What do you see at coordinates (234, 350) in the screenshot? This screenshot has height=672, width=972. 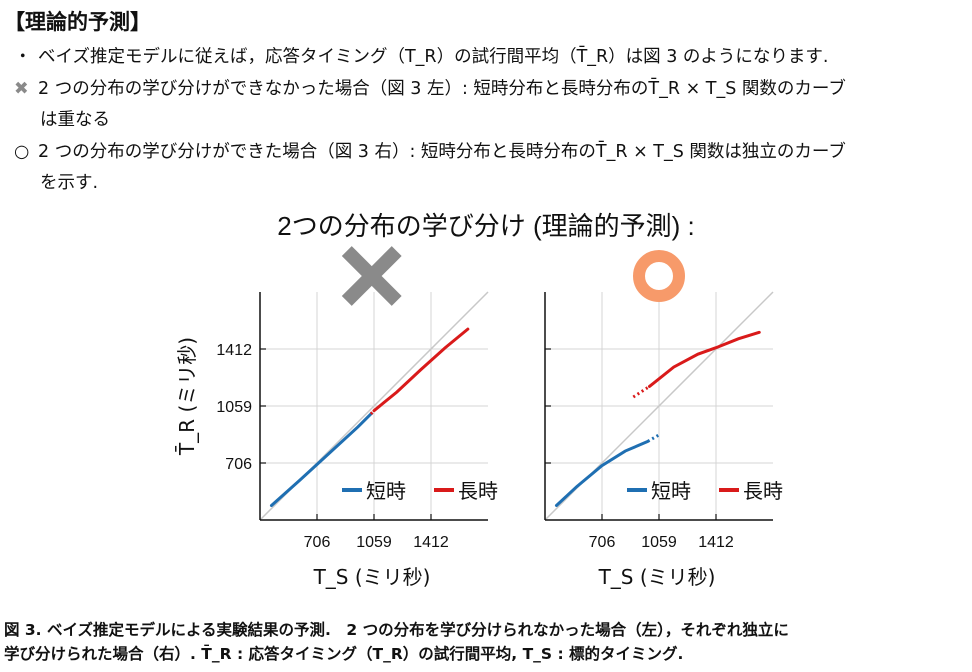 I see `y-tick-label: 1412` at bounding box center [234, 350].